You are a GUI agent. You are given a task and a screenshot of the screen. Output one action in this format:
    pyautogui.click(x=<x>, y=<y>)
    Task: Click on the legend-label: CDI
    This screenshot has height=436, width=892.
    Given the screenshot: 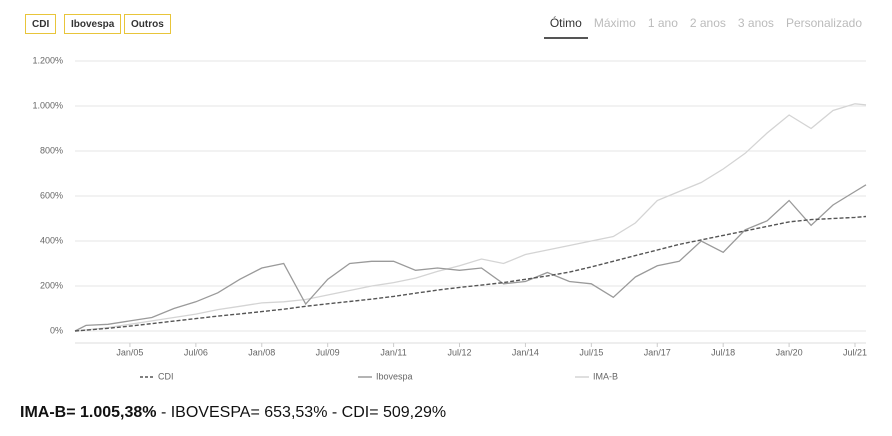 What is the action you would take?
    pyautogui.click(x=166, y=376)
    